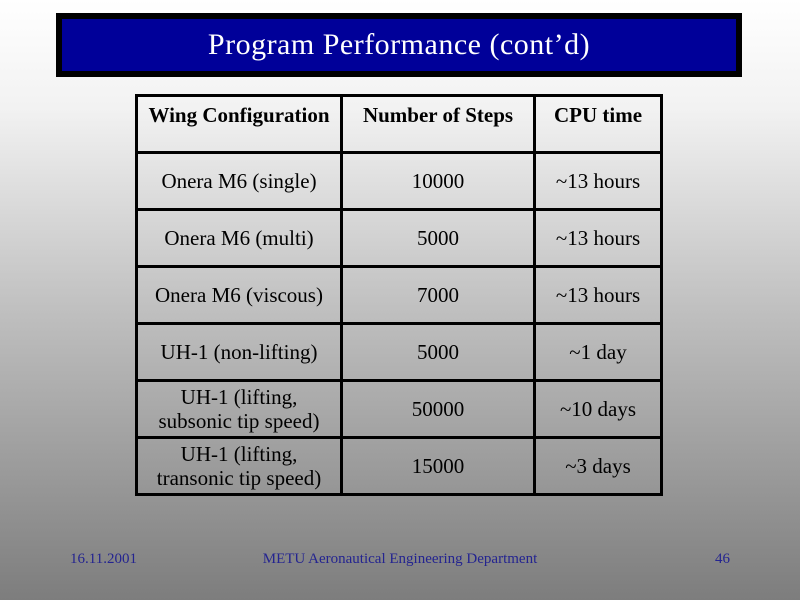 The width and height of the screenshot is (800, 600). What do you see at coordinates (438, 295) in the screenshot?
I see `cell-steps: 7000` at bounding box center [438, 295].